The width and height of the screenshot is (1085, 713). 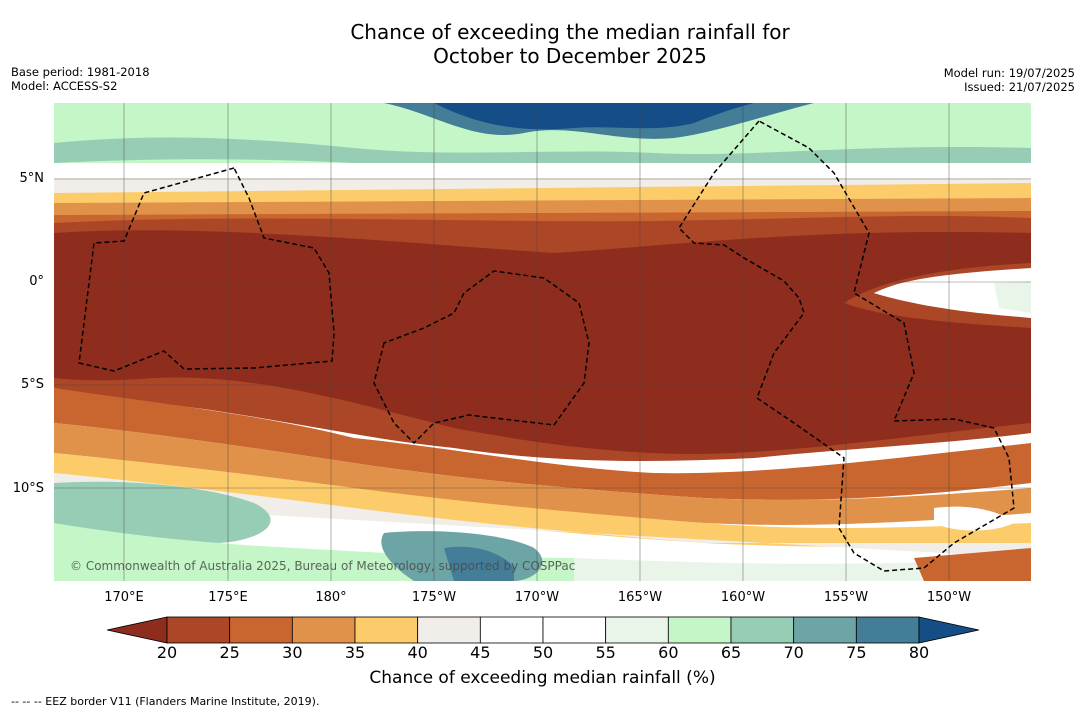 I want to click on colorbar-tick-label: 20, so click(x=167, y=652).